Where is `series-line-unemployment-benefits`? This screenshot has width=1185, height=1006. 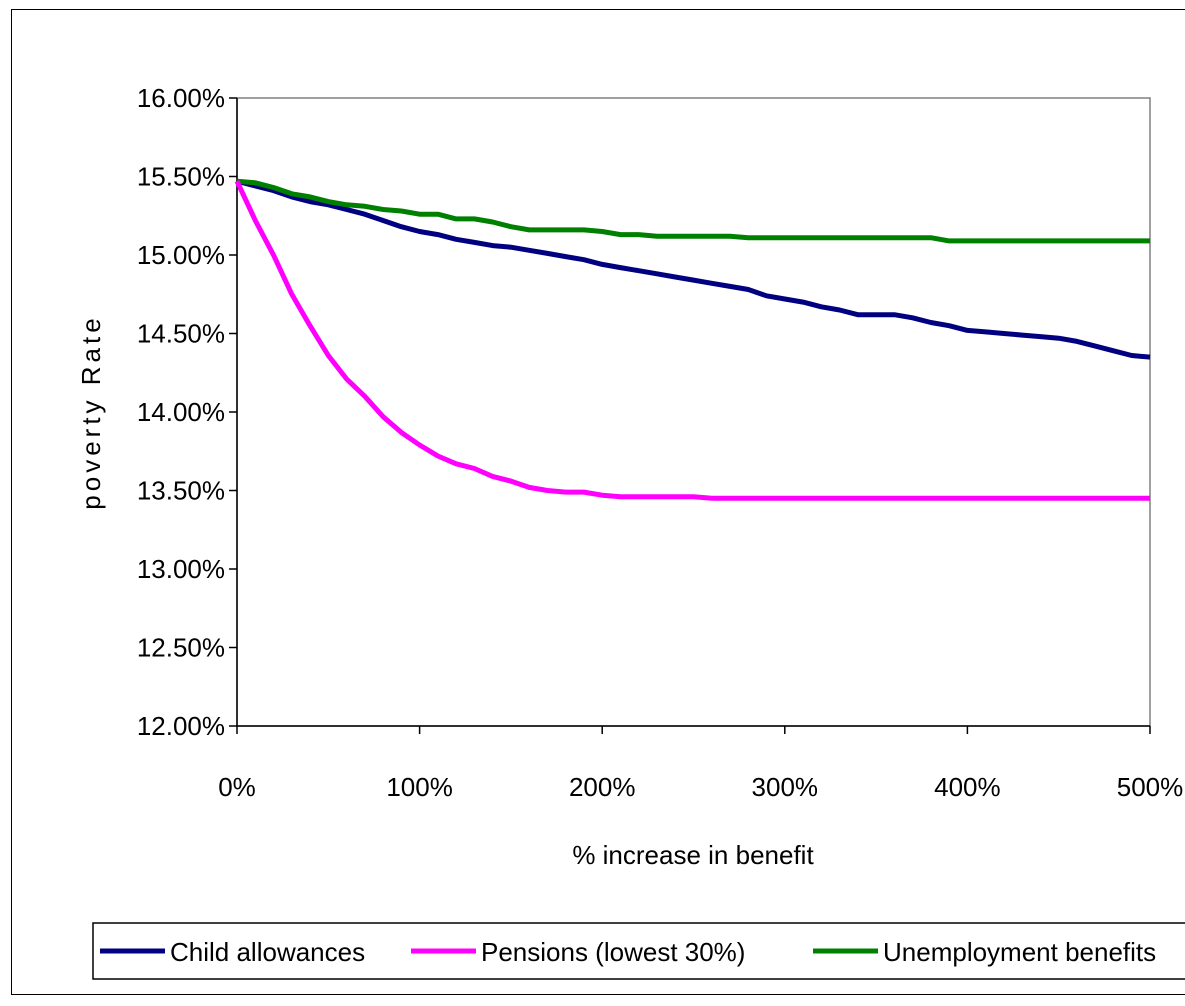 series-line-unemployment-benefits is located at coordinates (693, 211).